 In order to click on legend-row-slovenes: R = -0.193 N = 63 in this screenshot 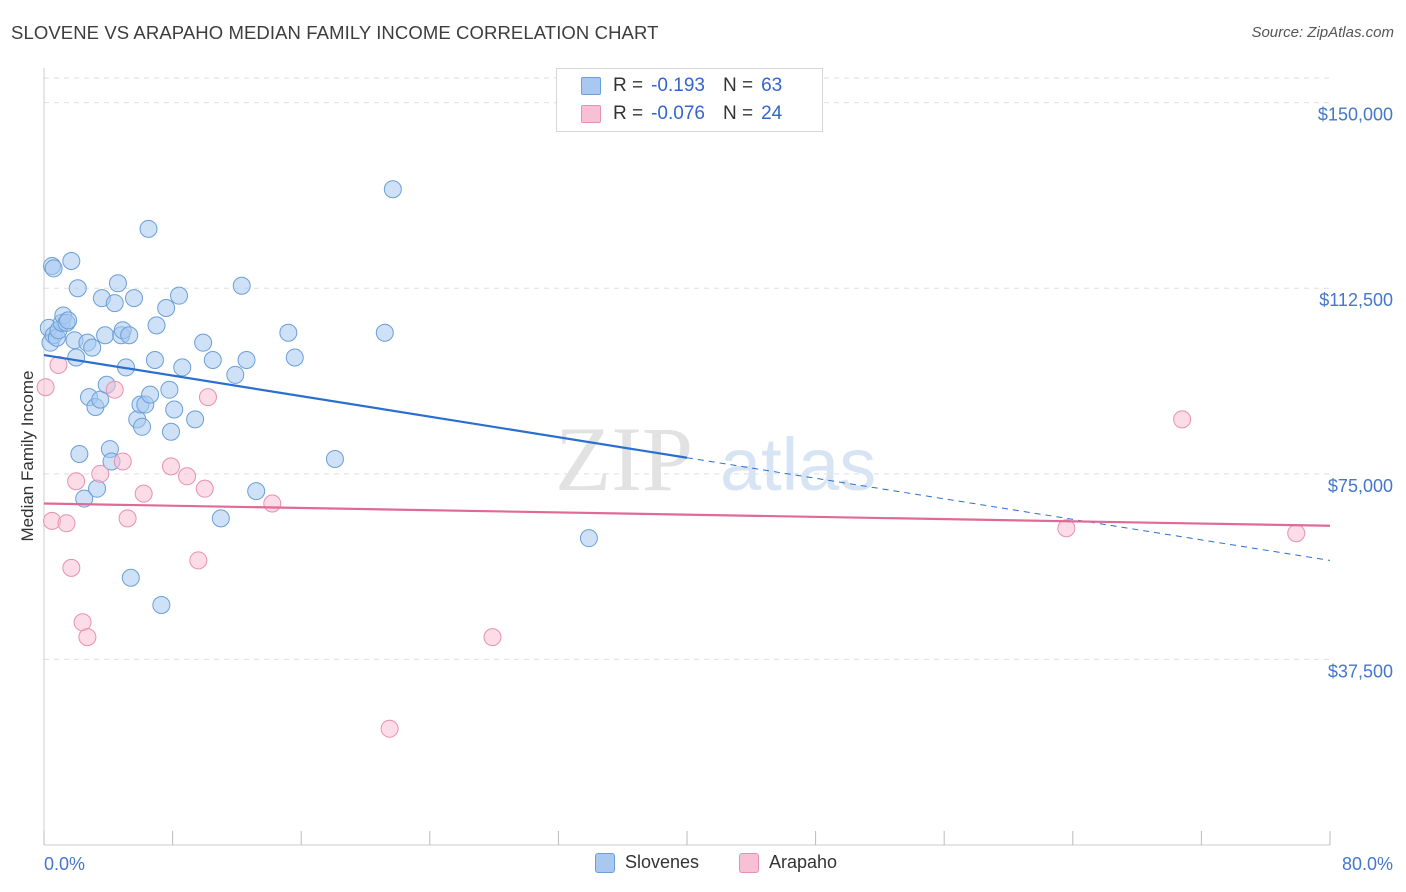, I will do `click(681, 86)`.